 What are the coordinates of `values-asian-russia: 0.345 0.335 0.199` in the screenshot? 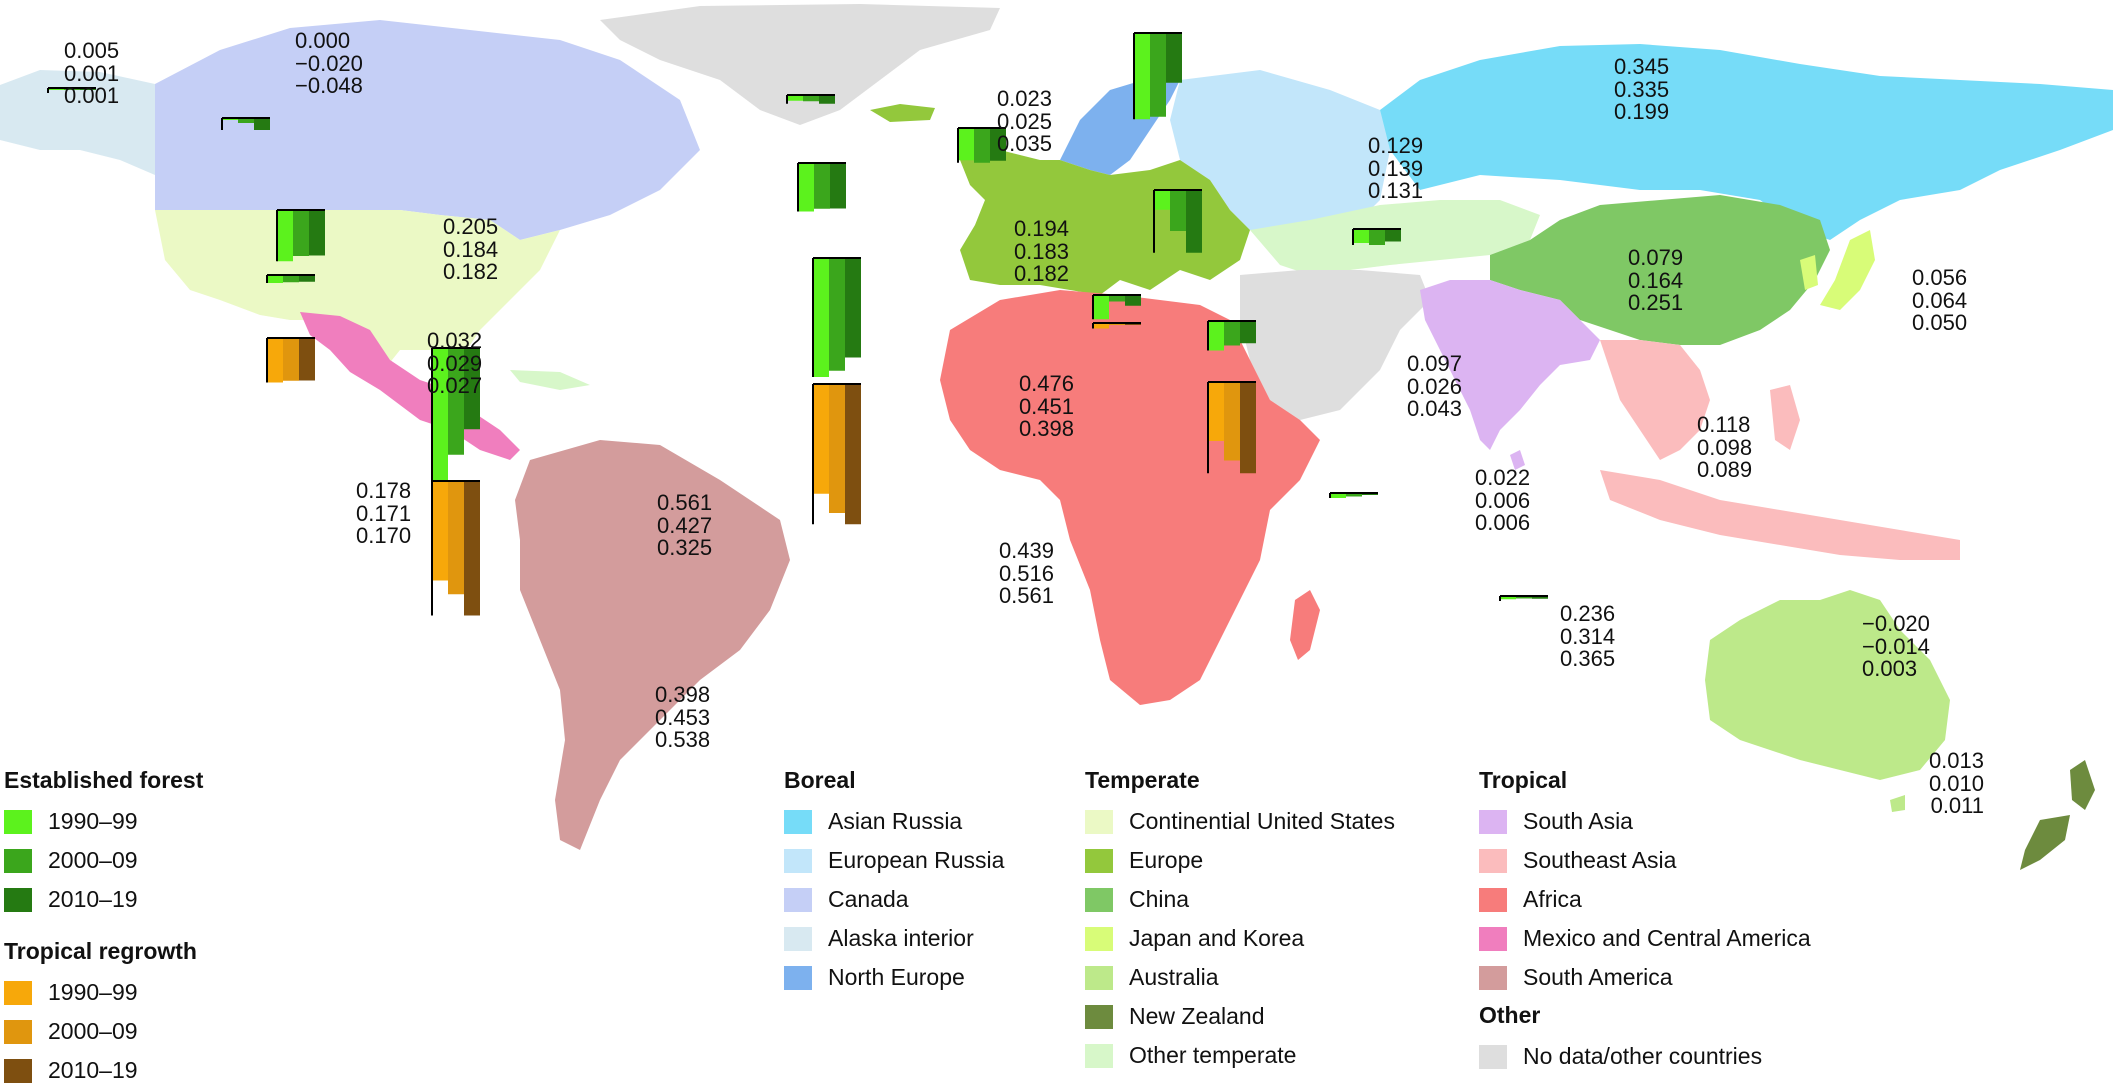 It's located at (1642, 89).